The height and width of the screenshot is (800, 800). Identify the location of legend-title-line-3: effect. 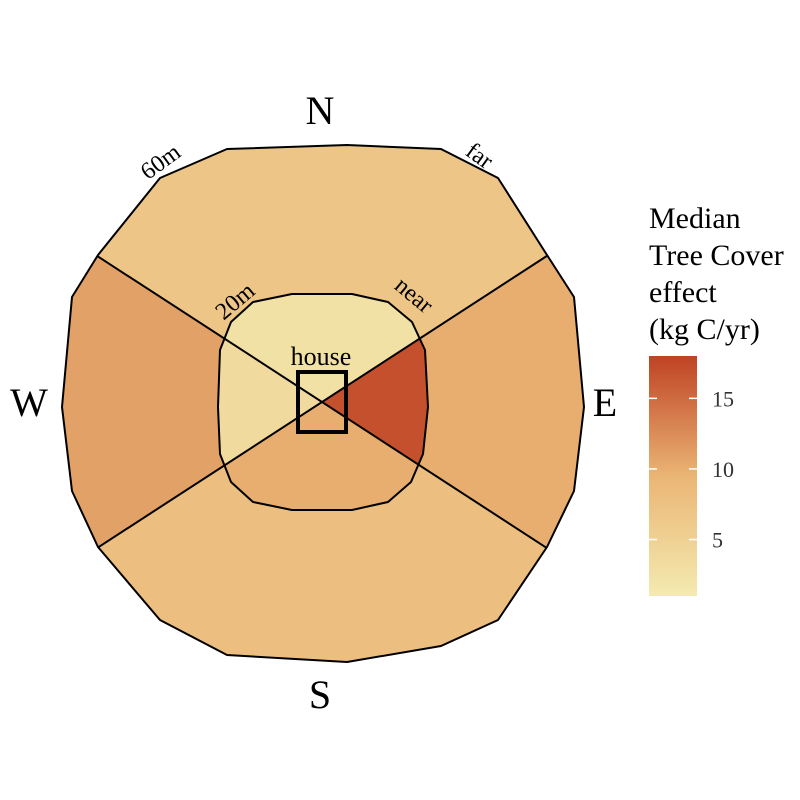
(683, 292).